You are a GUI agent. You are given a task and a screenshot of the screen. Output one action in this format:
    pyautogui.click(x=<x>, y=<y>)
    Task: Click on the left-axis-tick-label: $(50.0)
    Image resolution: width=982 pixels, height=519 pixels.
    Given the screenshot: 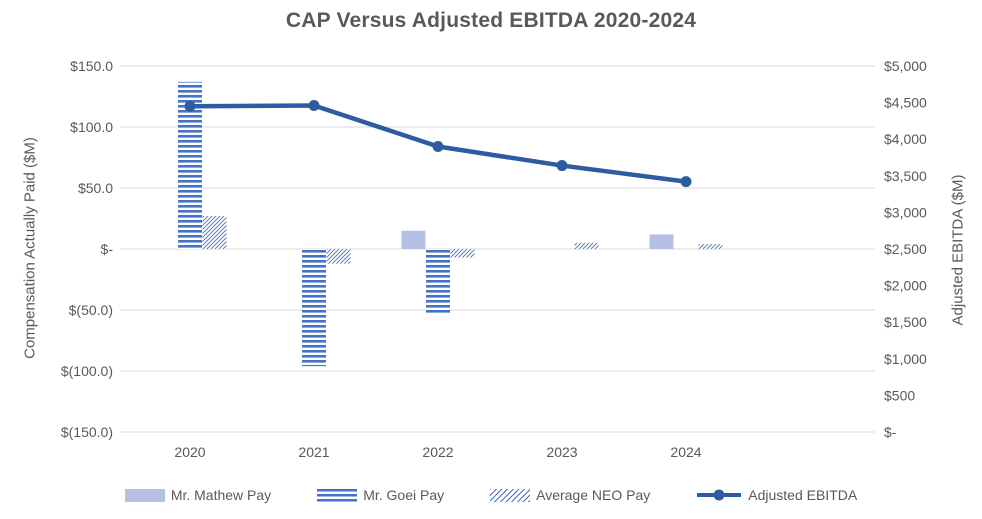 What is the action you would take?
    pyautogui.click(x=91, y=310)
    